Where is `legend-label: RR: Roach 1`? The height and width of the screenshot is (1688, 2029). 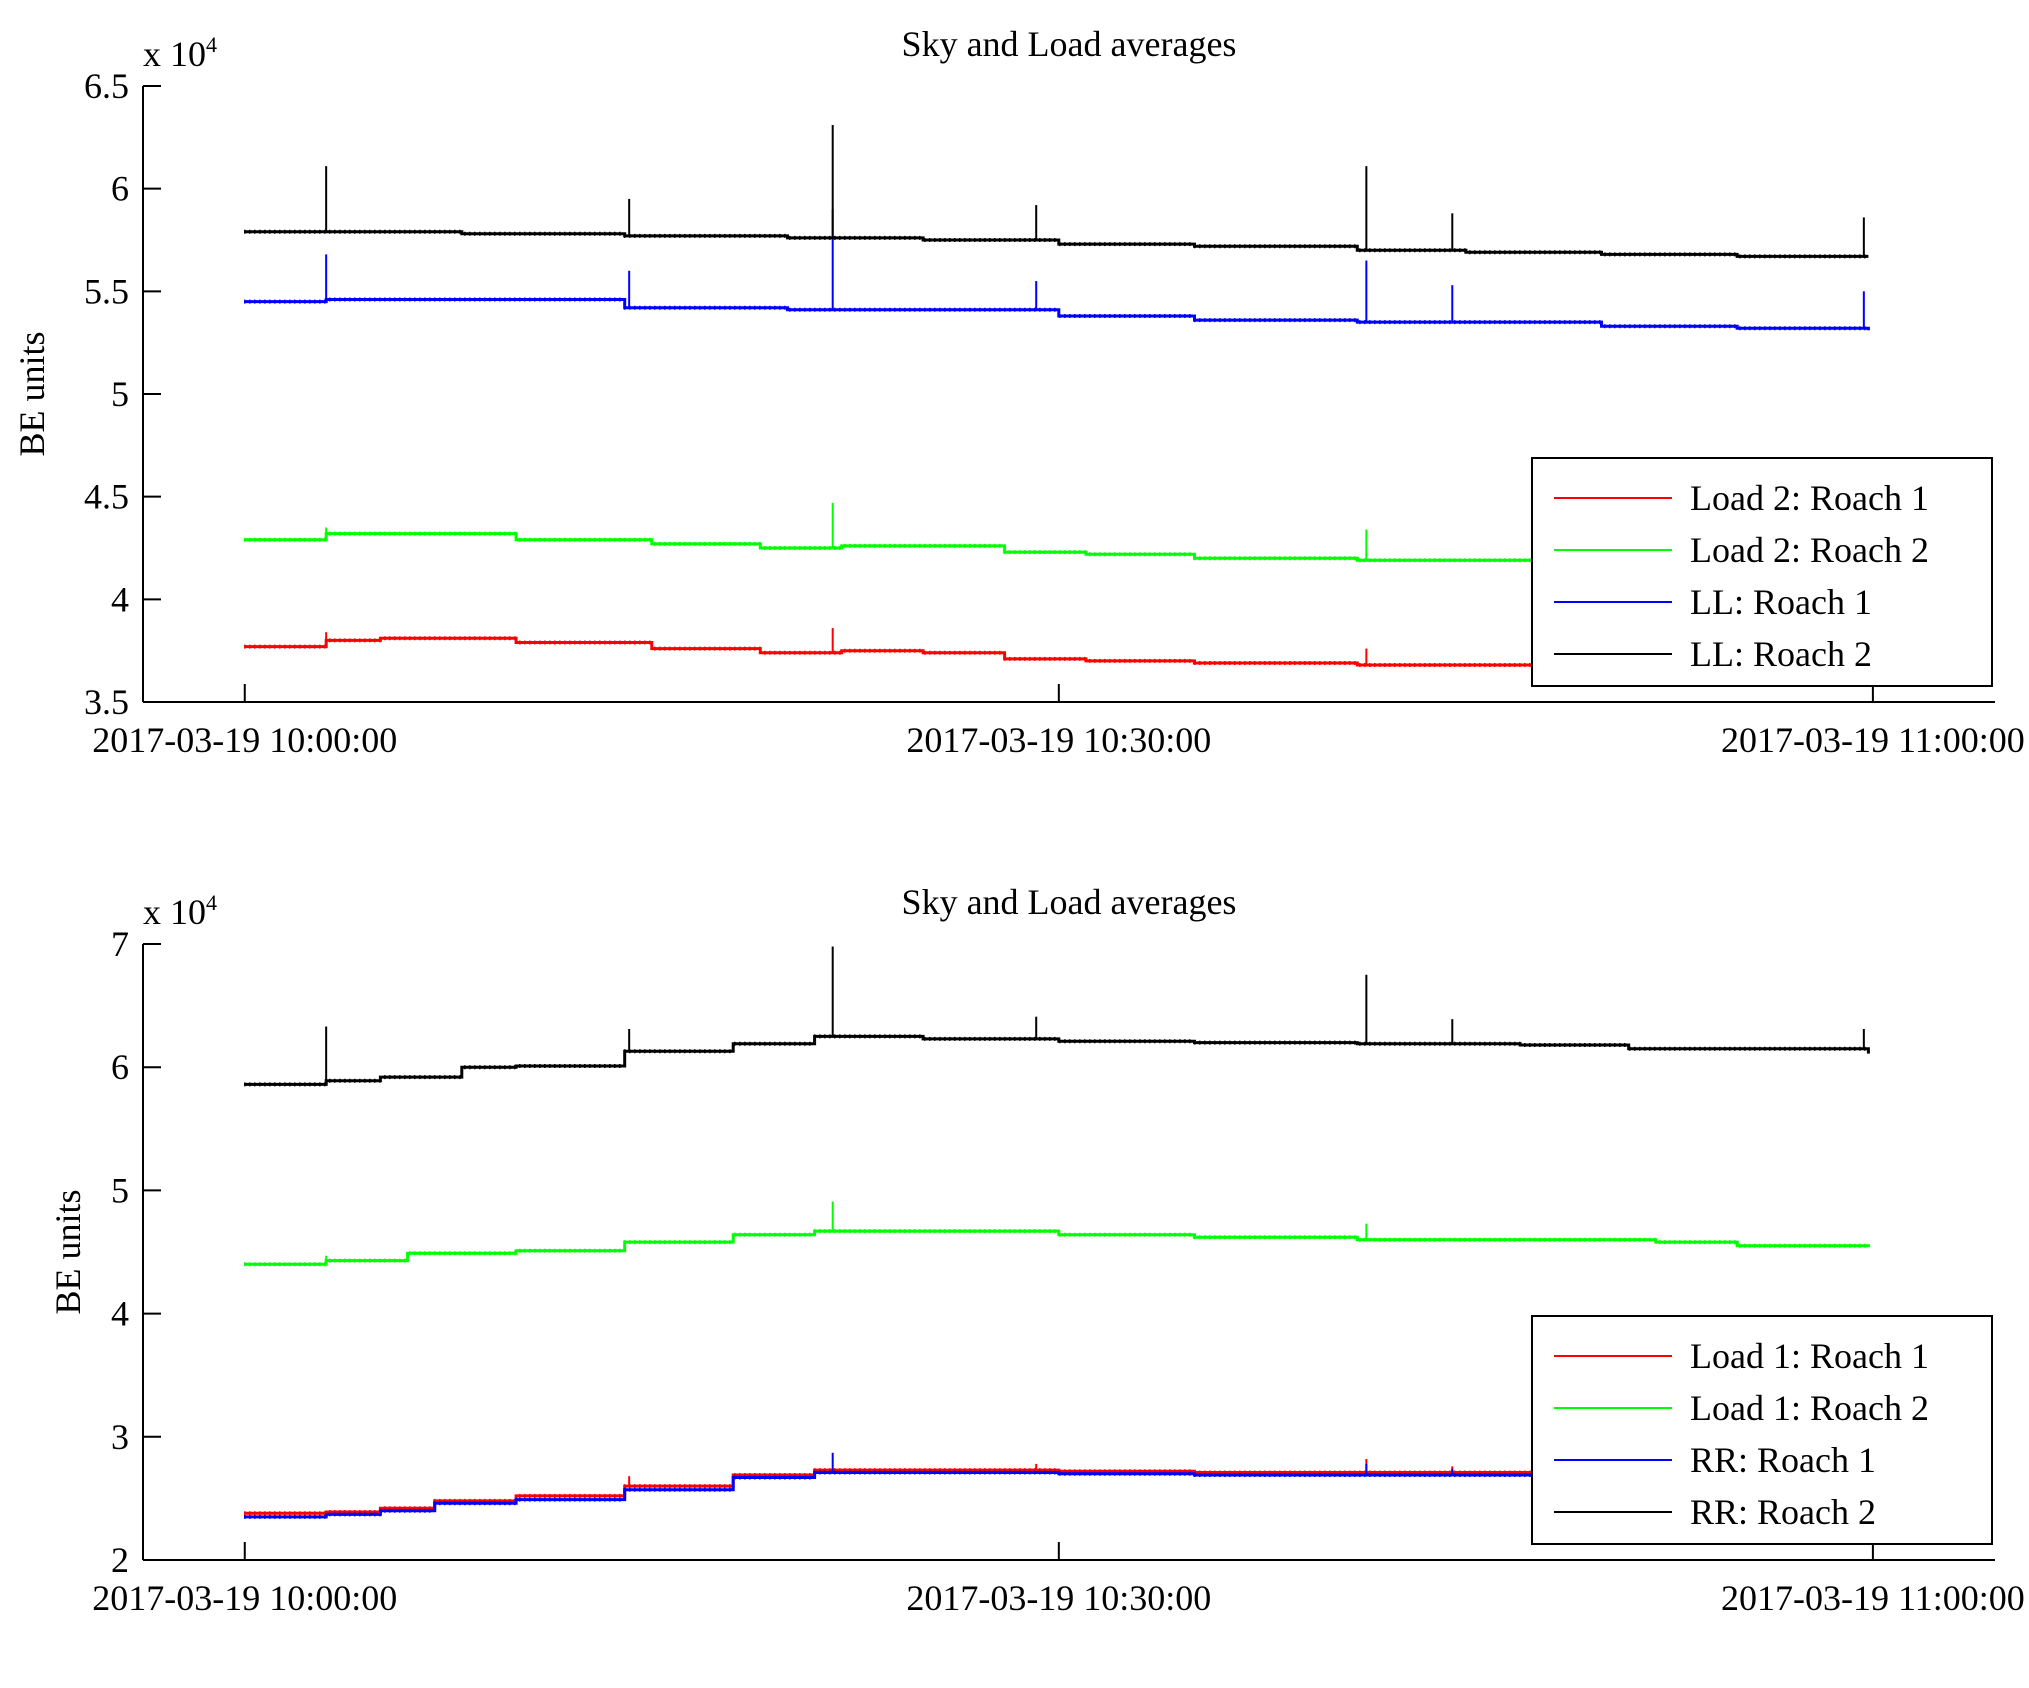
legend-label: RR: Roach 1 is located at coordinates (1783, 1460).